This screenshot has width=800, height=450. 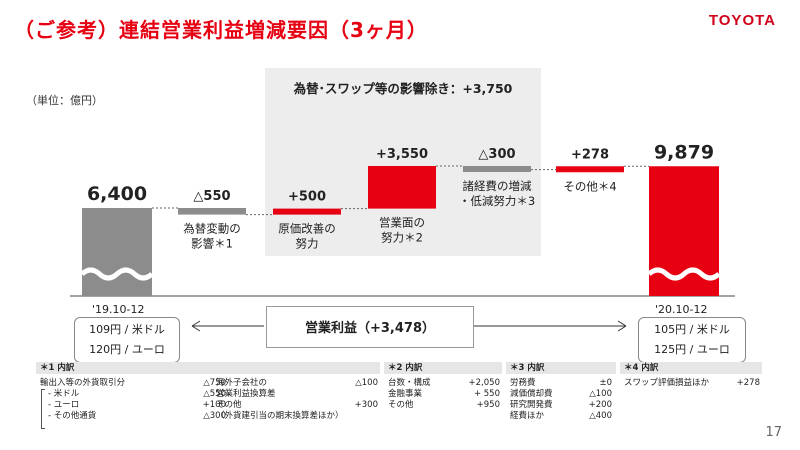 What do you see at coordinates (127, 329) in the screenshot?
I see `fx-rate-start-usd: 109円 / 米ドル` at bounding box center [127, 329].